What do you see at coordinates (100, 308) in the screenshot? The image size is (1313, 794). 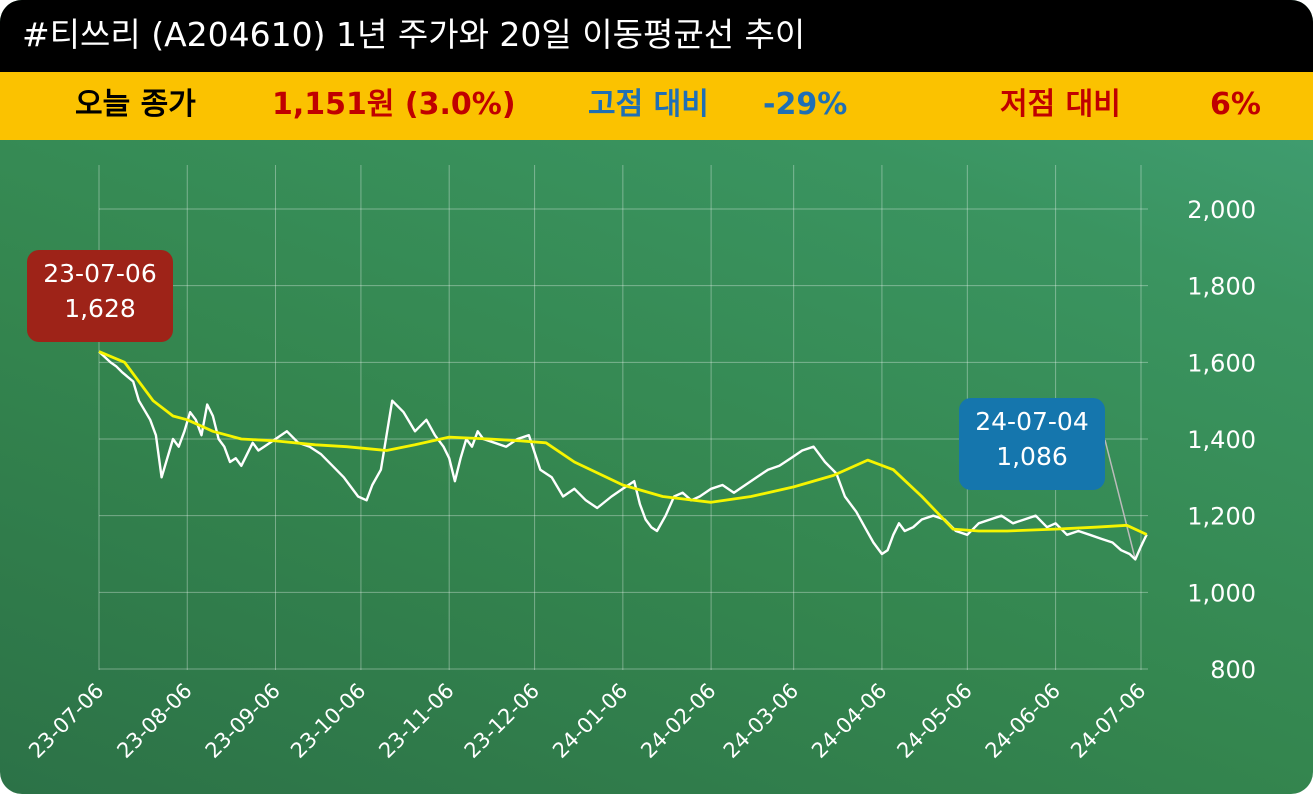 I see `high-callout-value: 1,628` at bounding box center [100, 308].